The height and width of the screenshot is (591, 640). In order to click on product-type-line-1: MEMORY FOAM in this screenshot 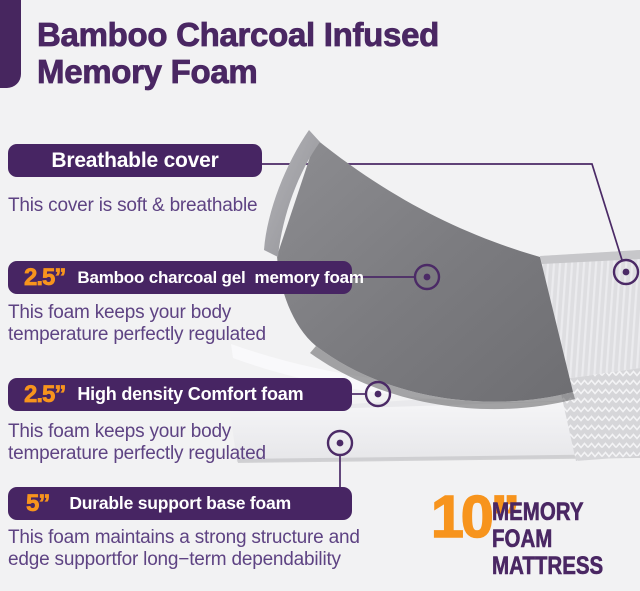, I will do `click(538, 525)`.